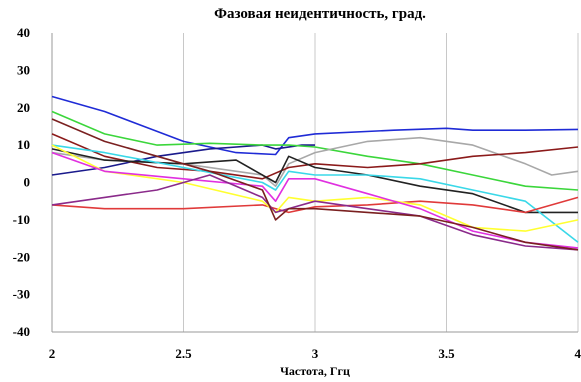 The image size is (581, 382). What do you see at coordinates (183, 353) in the screenshot?
I see `x-tick-label: 2.5` at bounding box center [183, 353].